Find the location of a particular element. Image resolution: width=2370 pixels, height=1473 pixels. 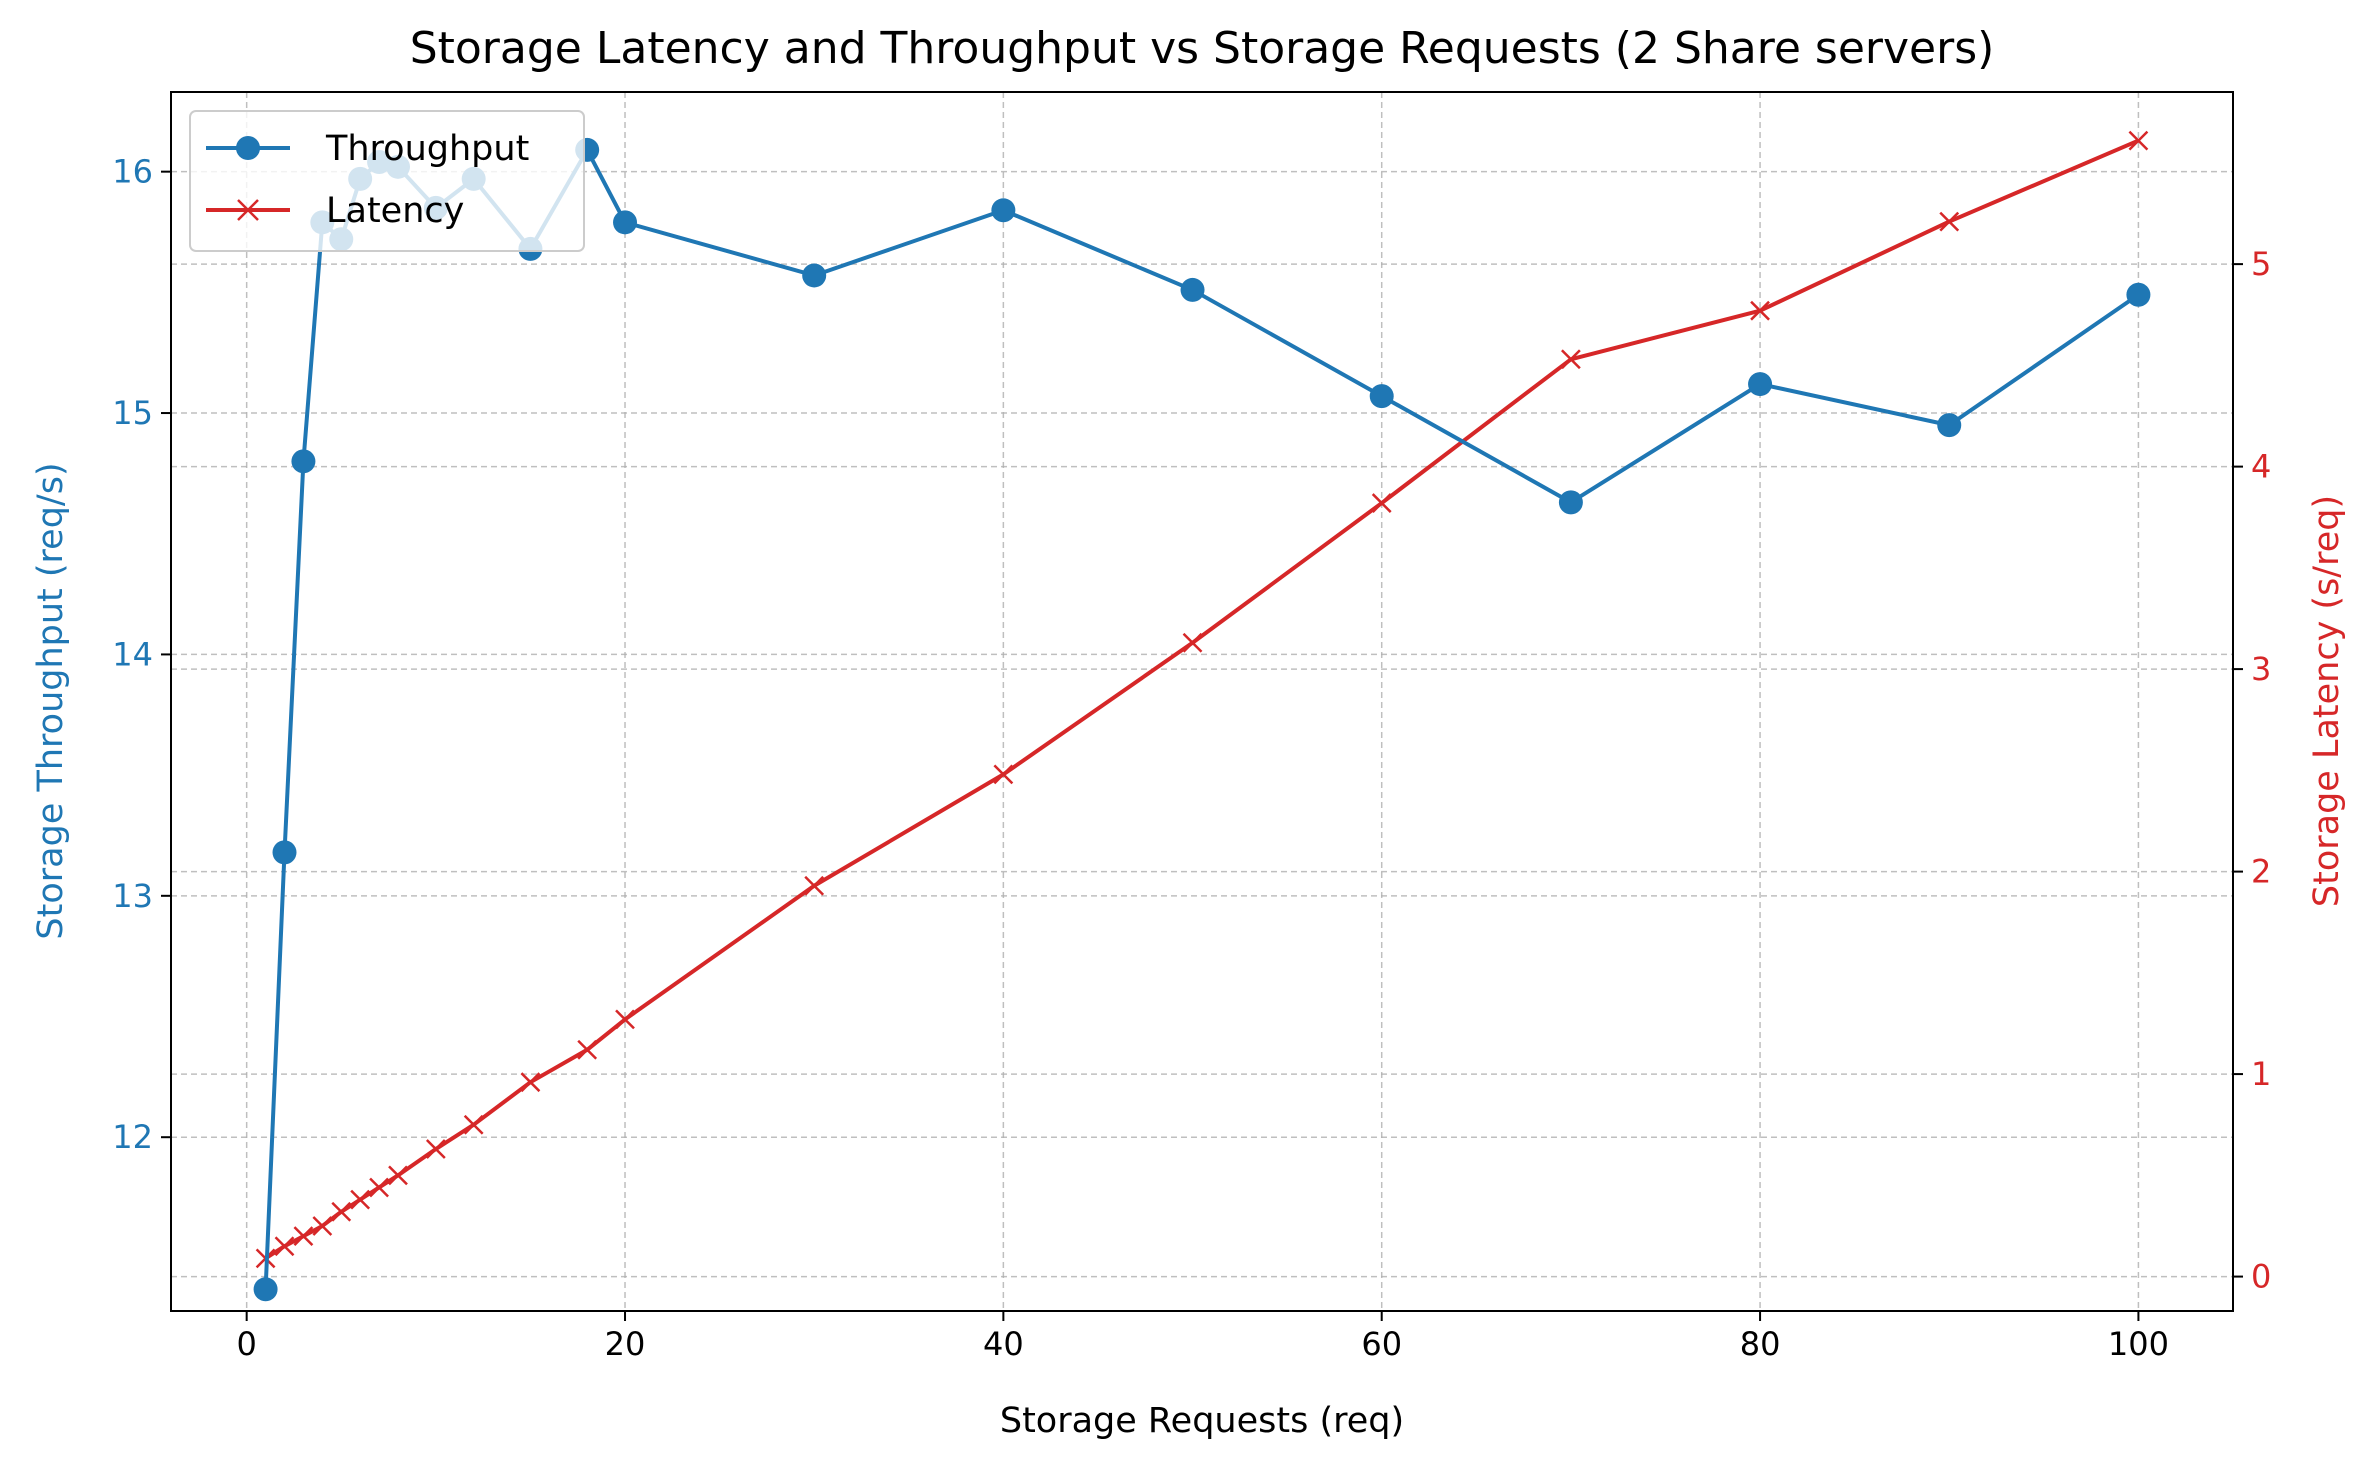

y-right-tick-label: 3 is located at coordinates (2261, 669).